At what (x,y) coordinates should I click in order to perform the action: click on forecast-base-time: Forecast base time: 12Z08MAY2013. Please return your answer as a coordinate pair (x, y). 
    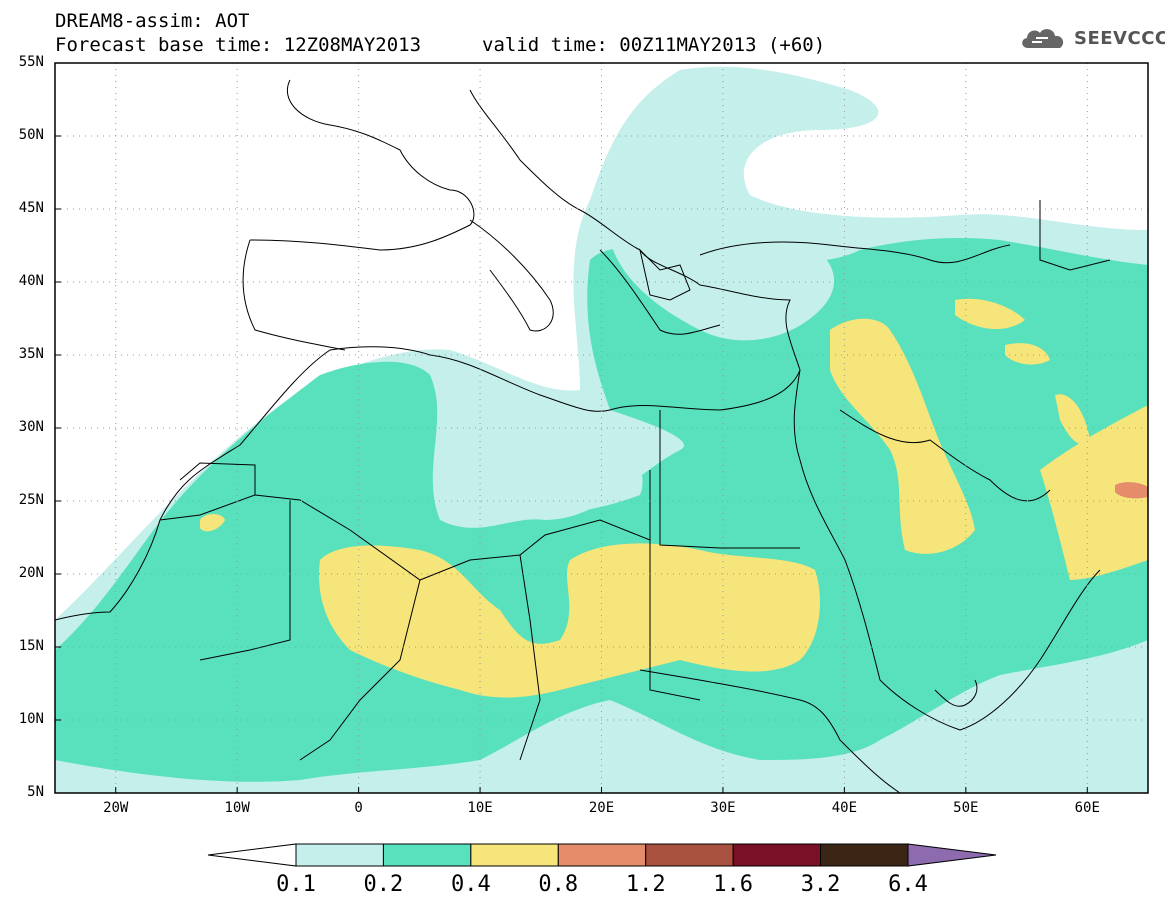
    Looking at the image, I should click on (238, 45).